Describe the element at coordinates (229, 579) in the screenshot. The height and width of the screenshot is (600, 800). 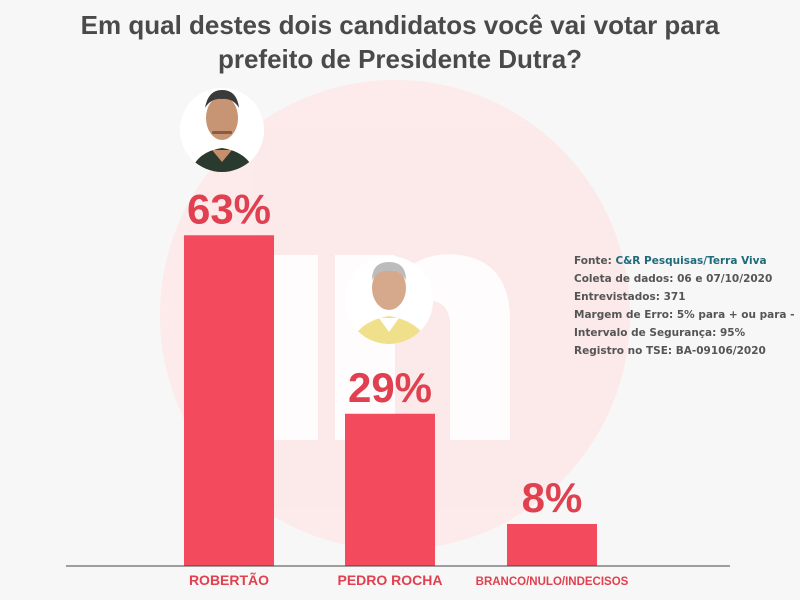
I see `category-label-robertao: ROBERTÃO` at that location.